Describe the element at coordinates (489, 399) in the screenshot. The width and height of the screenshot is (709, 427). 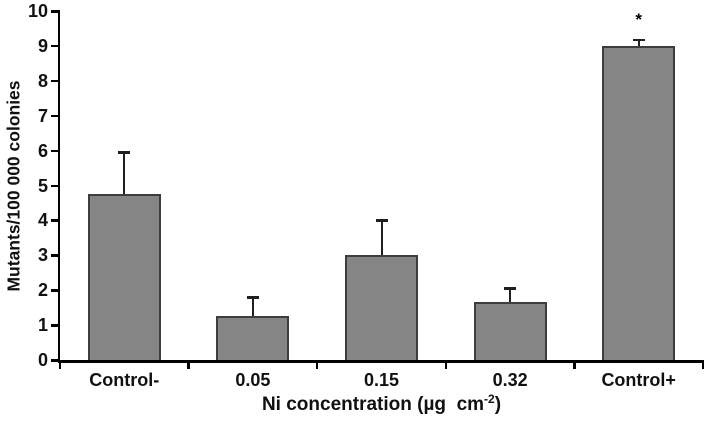
I see `x-axis-title-superscript: -2` at that location.